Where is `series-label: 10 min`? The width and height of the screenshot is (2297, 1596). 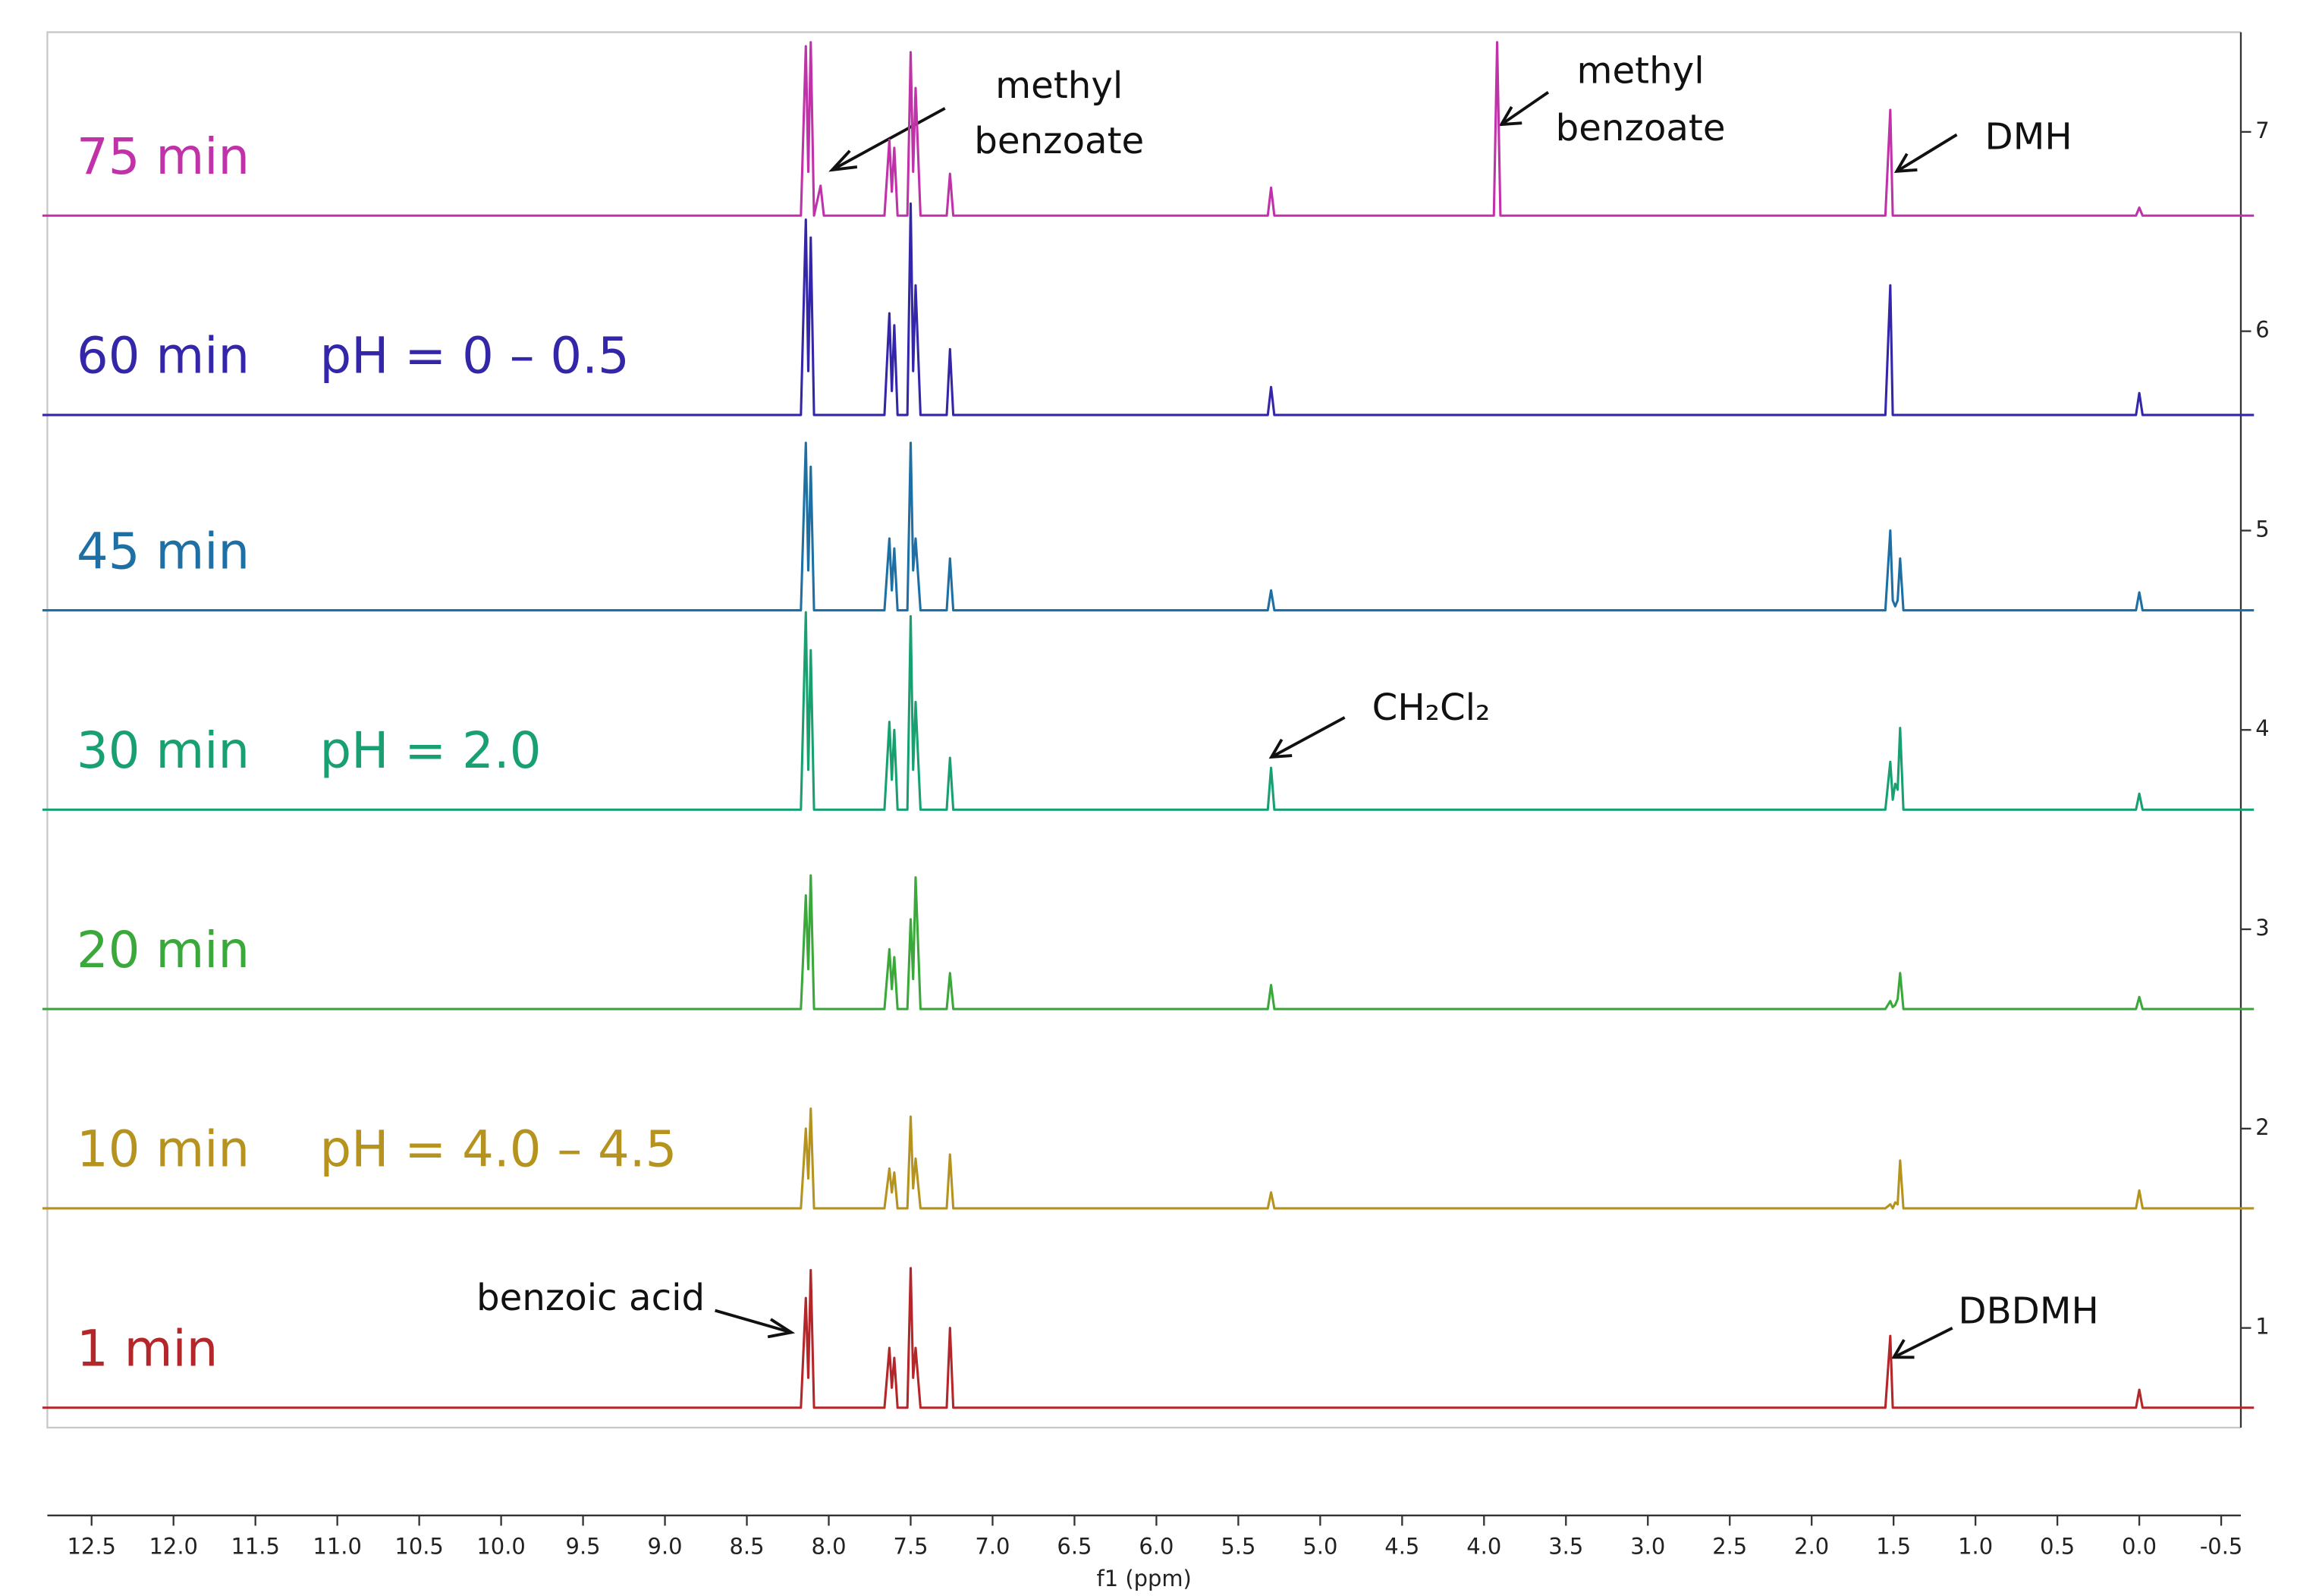
series-label: 10 min is located at coordinates (163, 1150).